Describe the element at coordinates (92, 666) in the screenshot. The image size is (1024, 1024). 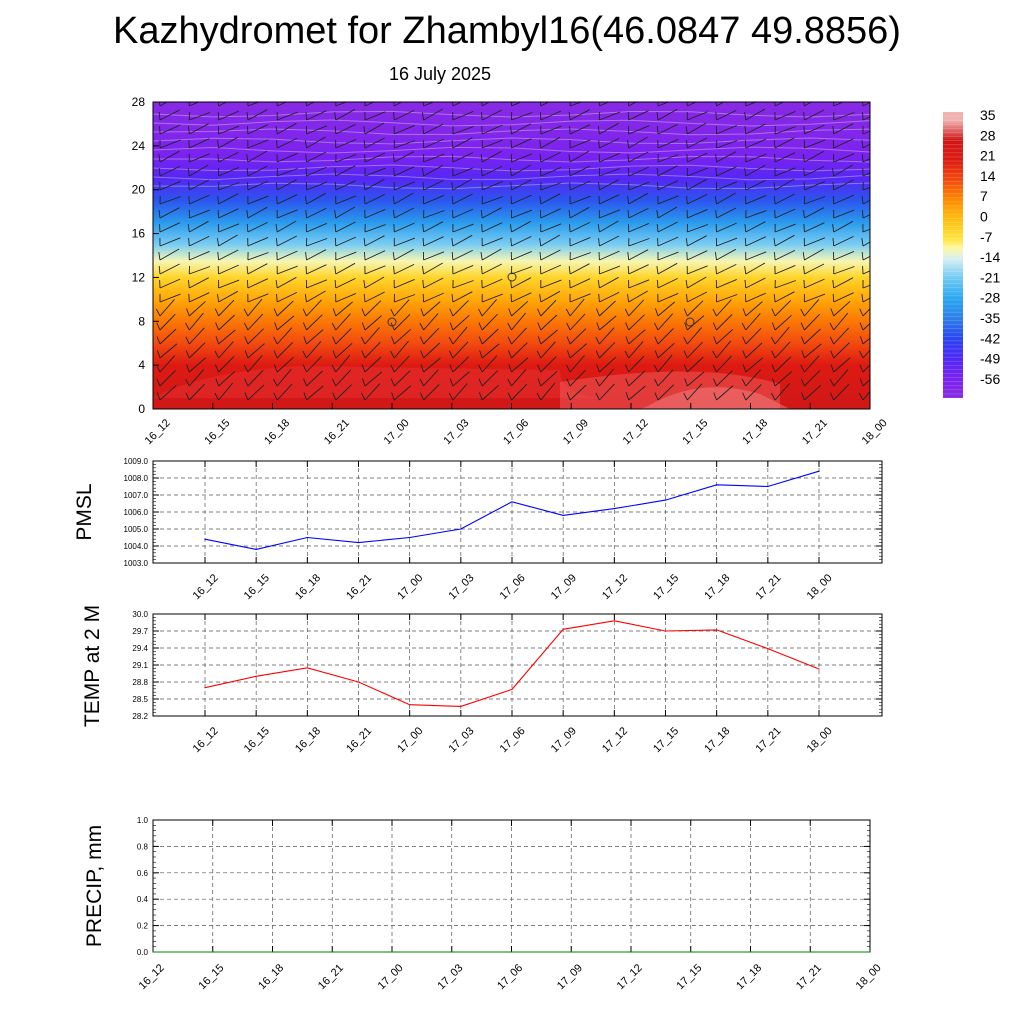
I see `y-axis-label: TEMP at 2 M` at that location.